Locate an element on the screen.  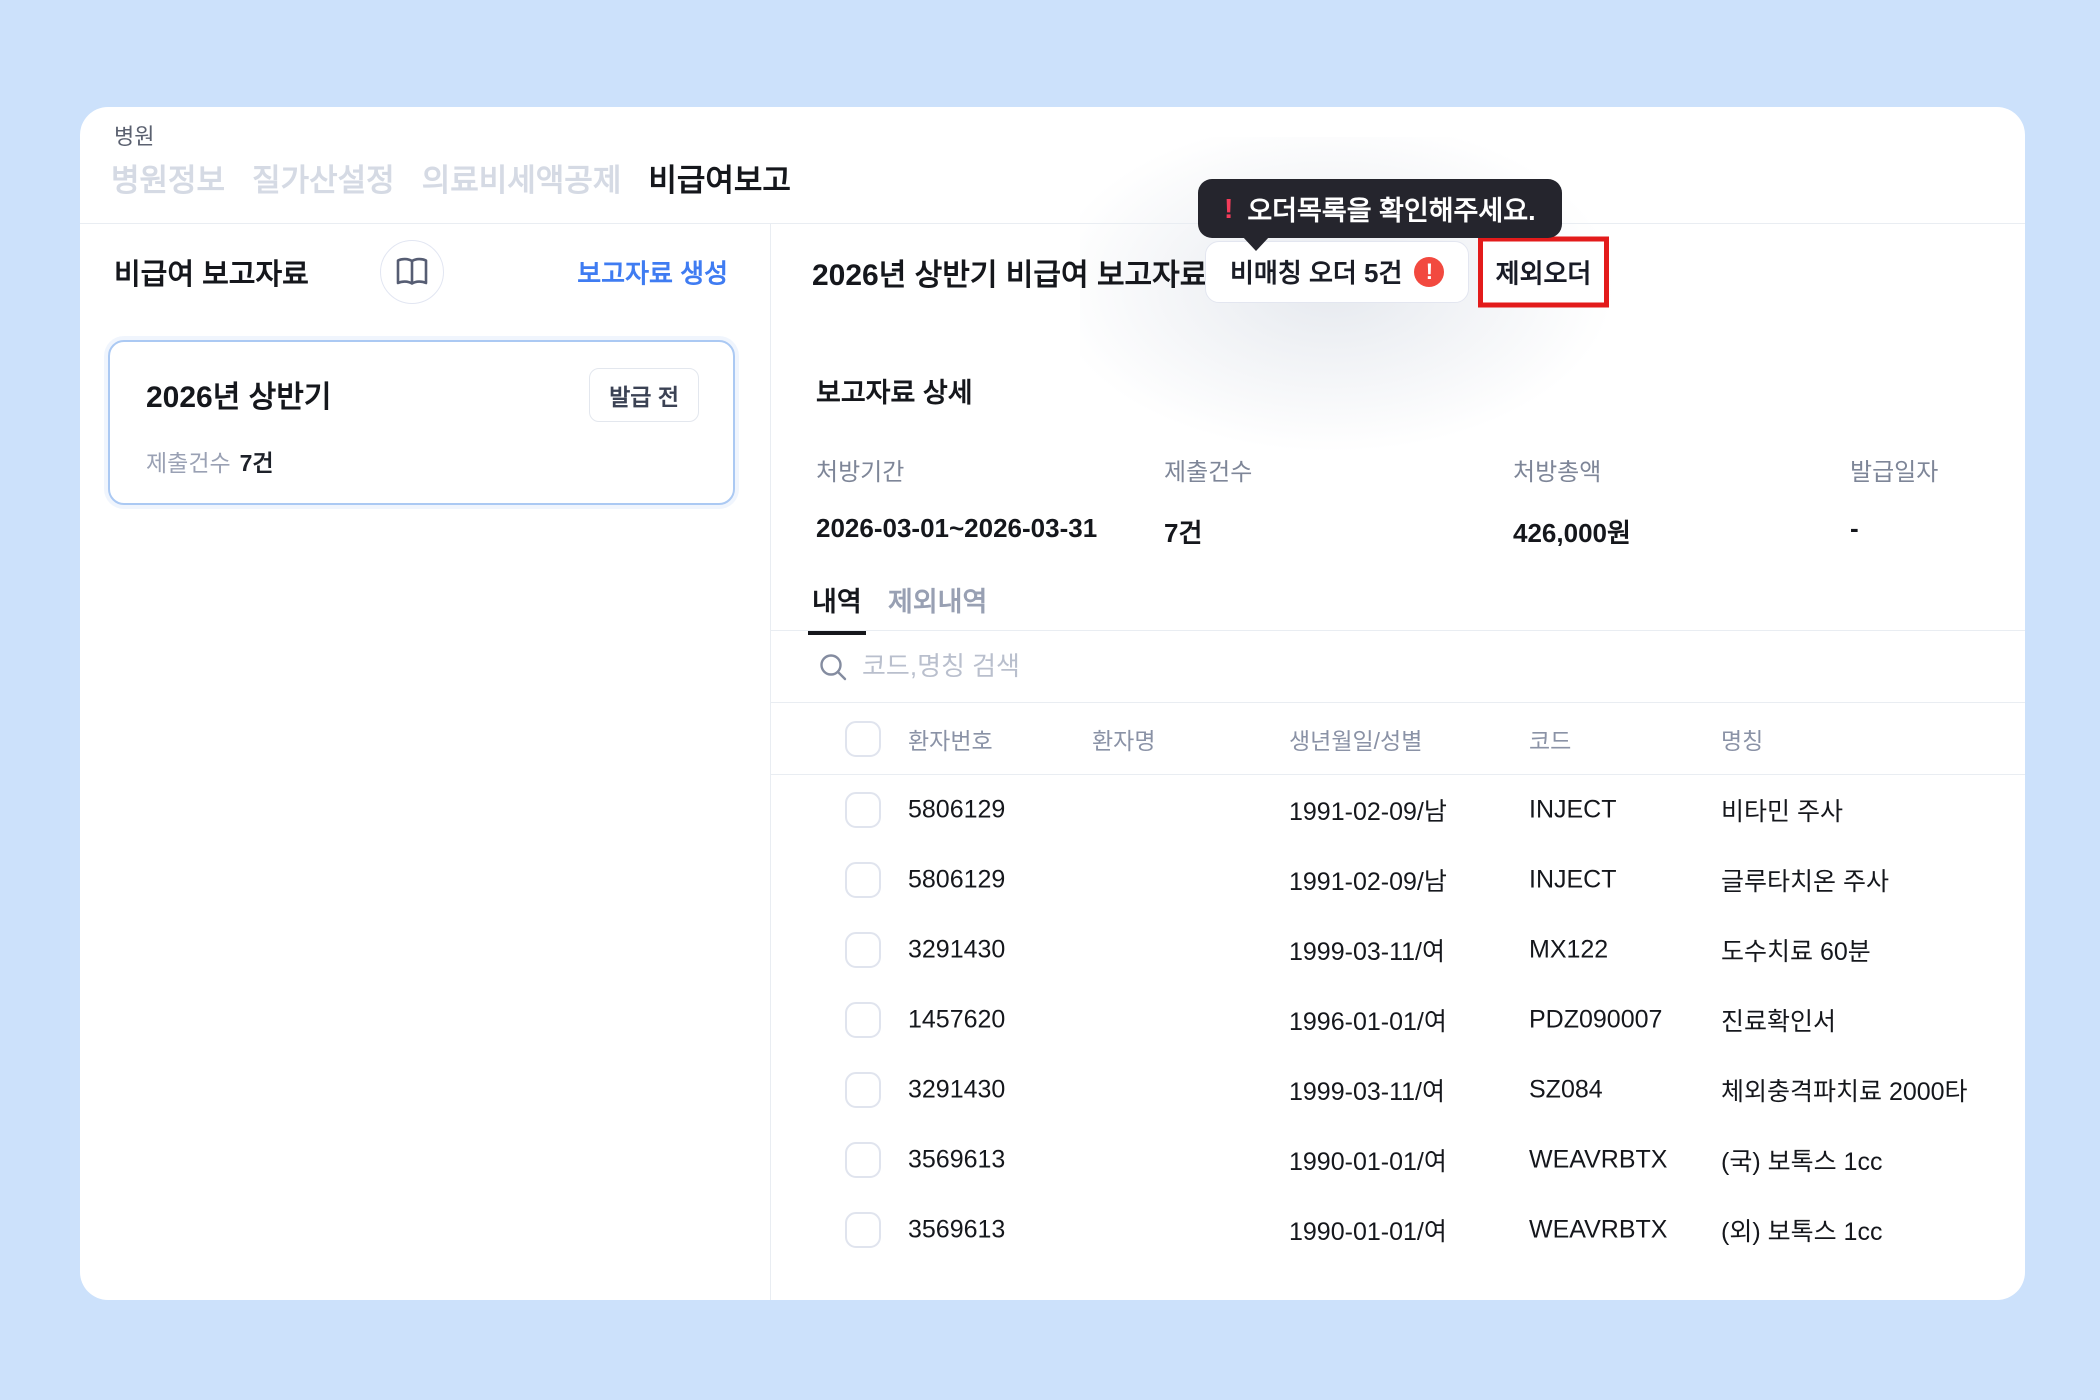
cell-item-name: 글루타치온 주사 is located at coordinates (1805, 882).